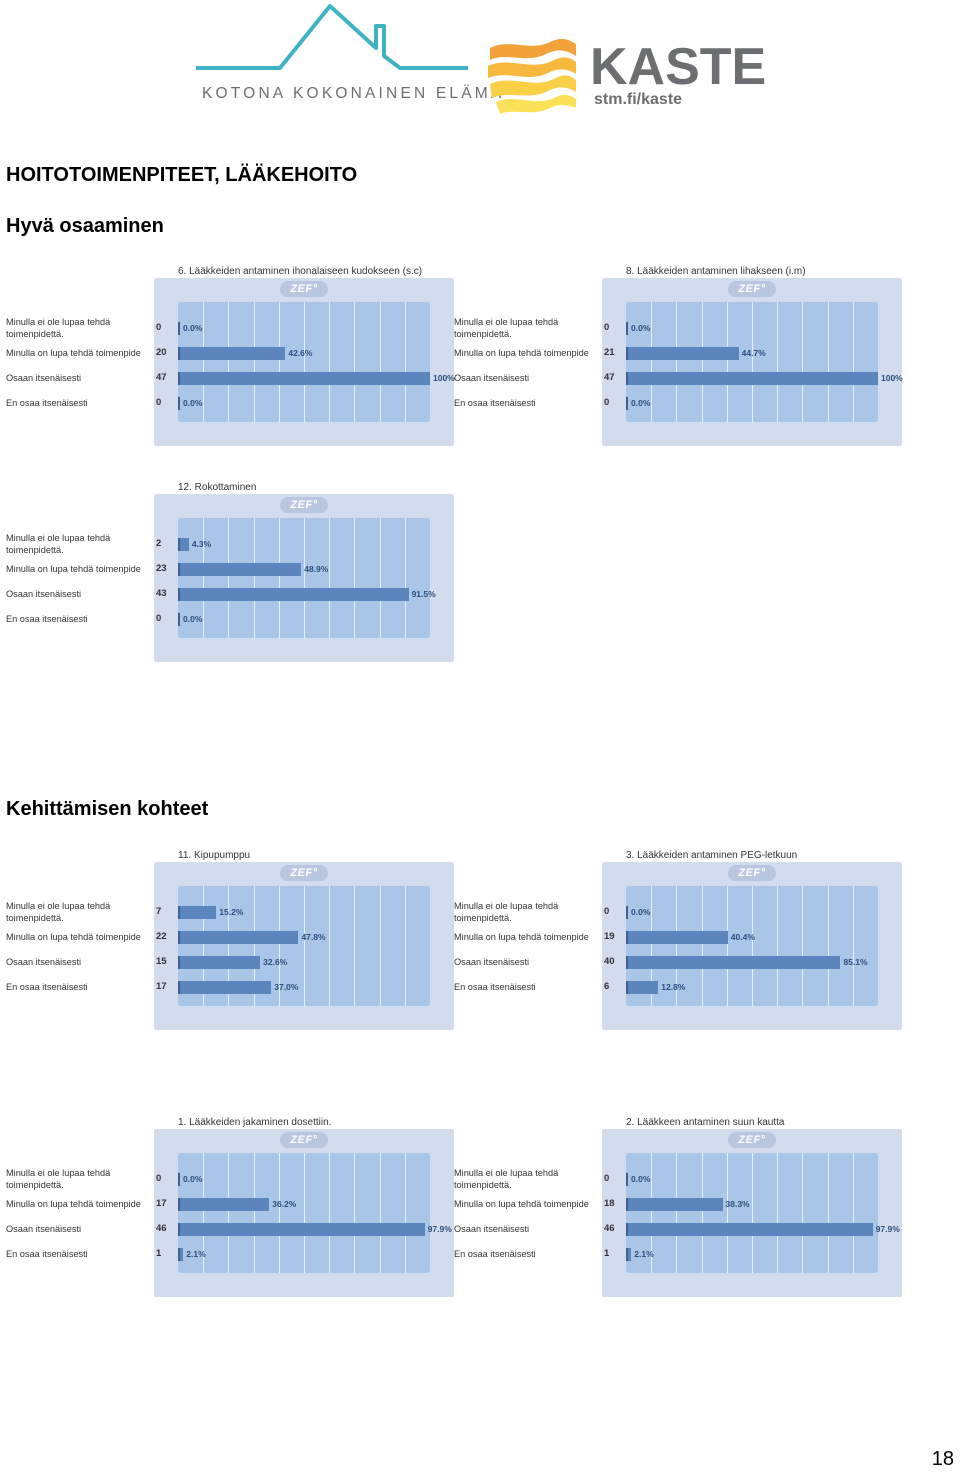  What do you see at coordinates (609, 377) in the screenshot?
I see `response-count: 47` at bounding box center [609, 377].